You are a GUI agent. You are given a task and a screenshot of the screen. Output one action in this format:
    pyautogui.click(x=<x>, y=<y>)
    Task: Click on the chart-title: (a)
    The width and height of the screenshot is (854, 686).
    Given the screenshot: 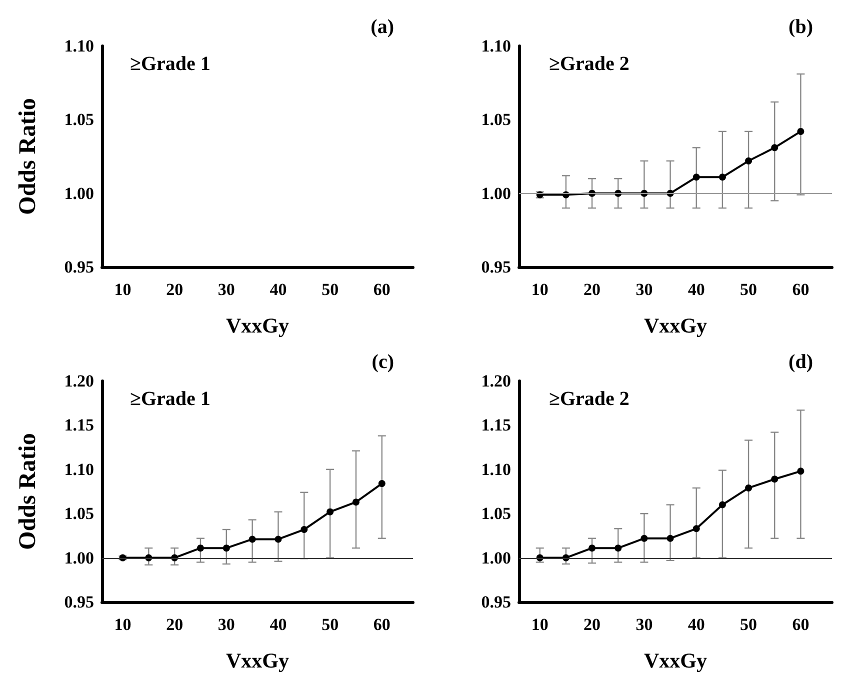 What is the action you would take?
    pyautogui.click(x=382, y=27)
    